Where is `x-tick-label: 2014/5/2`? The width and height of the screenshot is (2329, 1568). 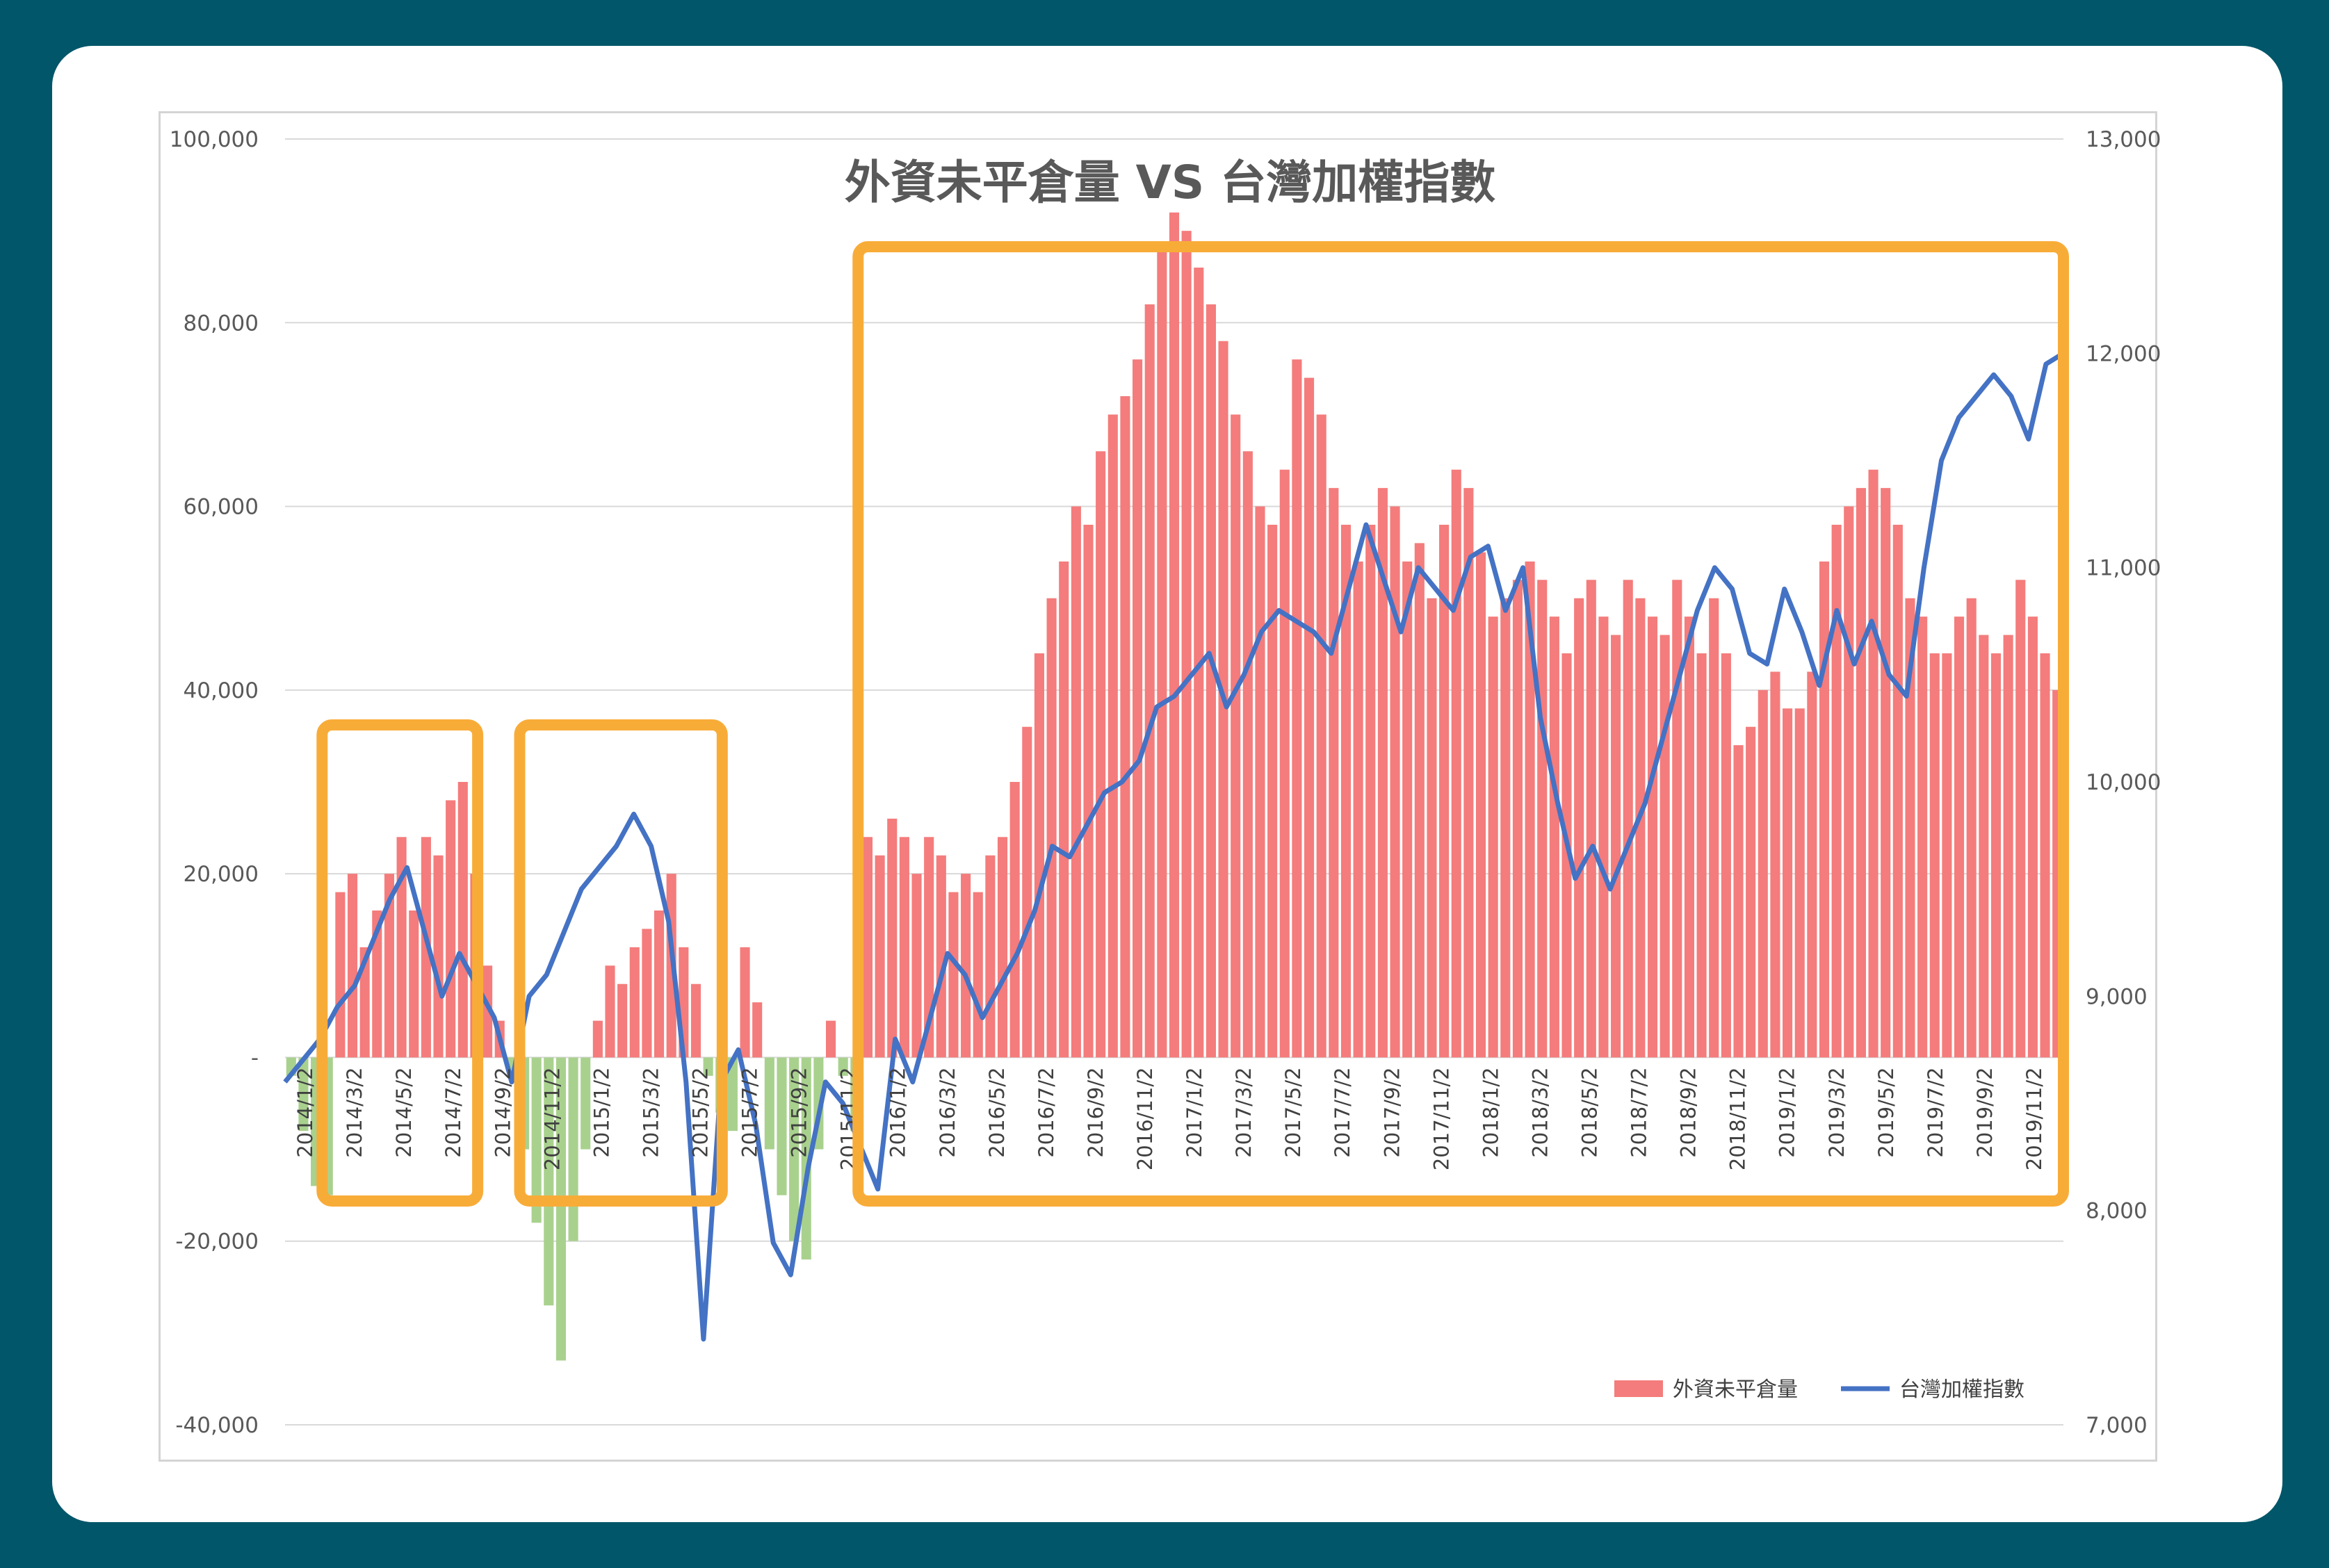 x-tick-label: 2014/5/2 is located at coordinates (404, 1112).